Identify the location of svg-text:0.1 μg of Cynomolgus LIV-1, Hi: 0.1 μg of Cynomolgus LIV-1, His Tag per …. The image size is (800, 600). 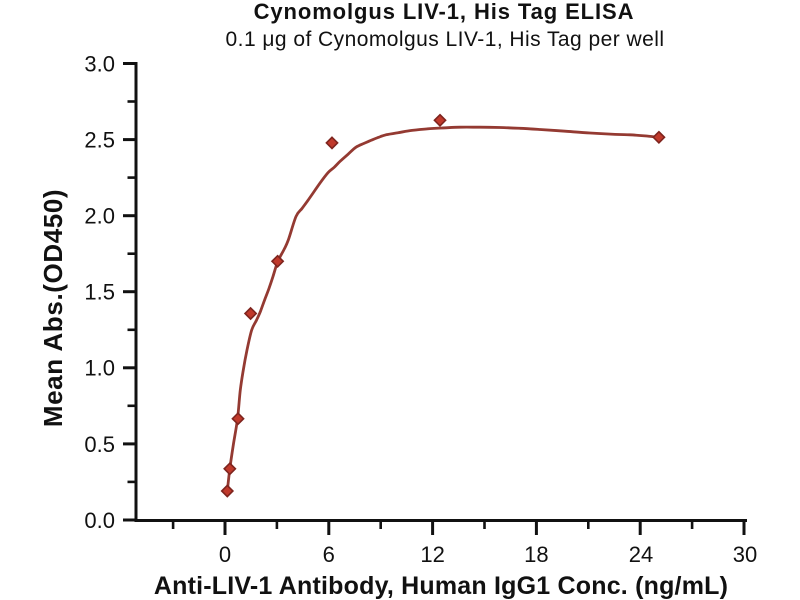
(445, 39).